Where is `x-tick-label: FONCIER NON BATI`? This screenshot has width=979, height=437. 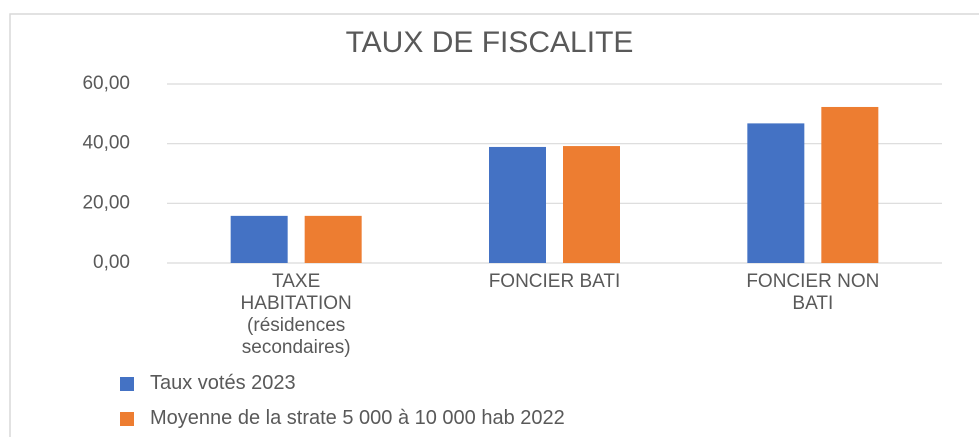 x-tick-label: FONCIER NON BATI is located at coordinates (813, 292).